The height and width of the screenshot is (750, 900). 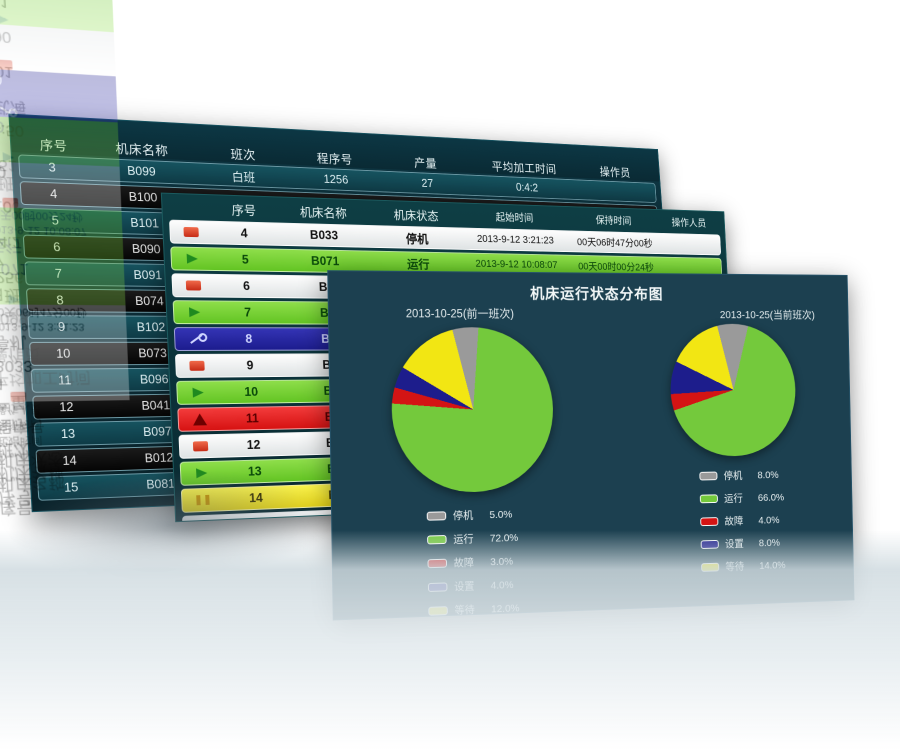 What do you see at coordinates (58, 49) in the screenshot?
I see `table-row: 9B0` at bounding box center [58, 49].